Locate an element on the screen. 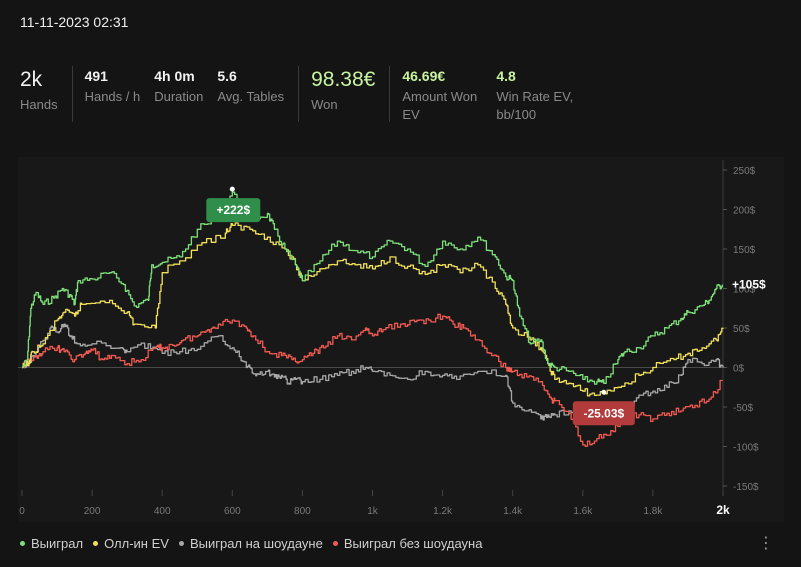  x-tick-label: 2k is located at coordinates (723, 510).